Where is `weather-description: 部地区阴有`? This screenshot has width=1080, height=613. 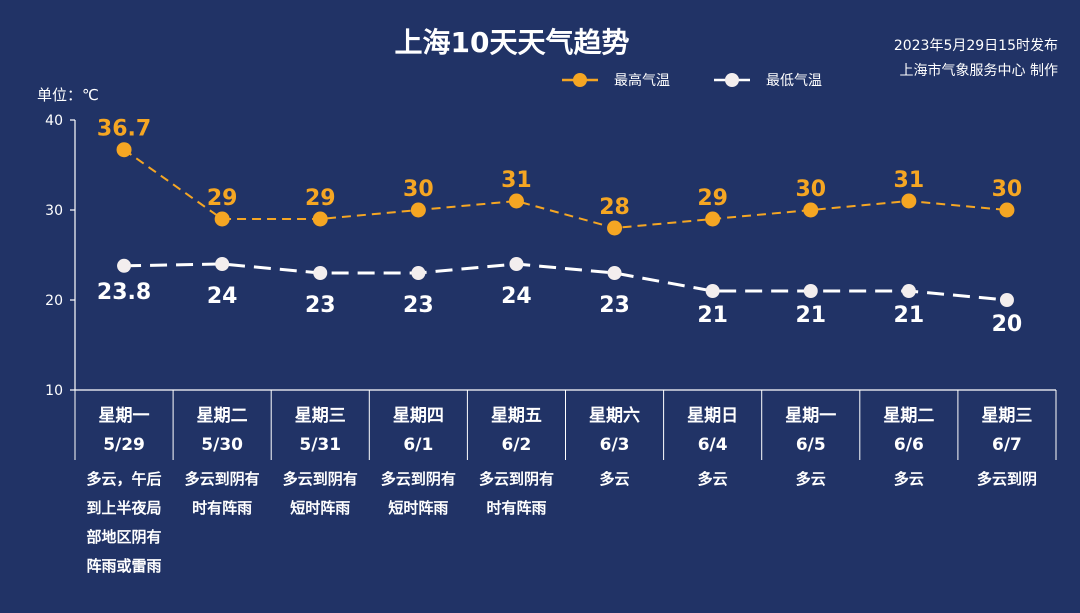 weather-description: 部地区阴有 is located at coordinates (124, 537).